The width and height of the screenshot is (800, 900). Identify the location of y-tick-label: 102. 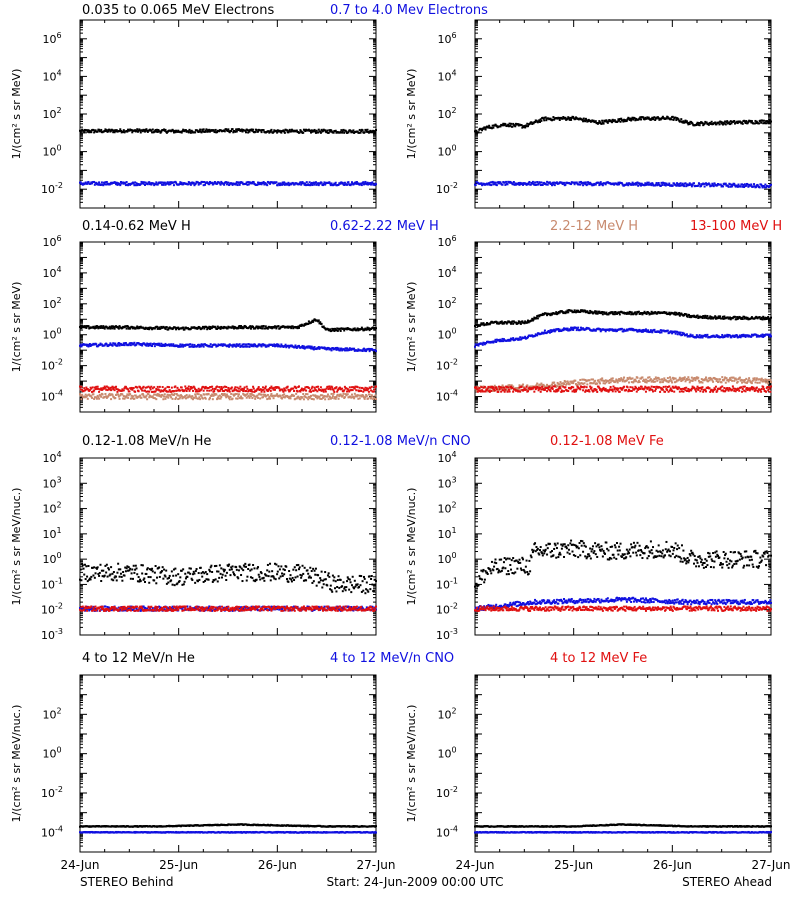
(51, 303).